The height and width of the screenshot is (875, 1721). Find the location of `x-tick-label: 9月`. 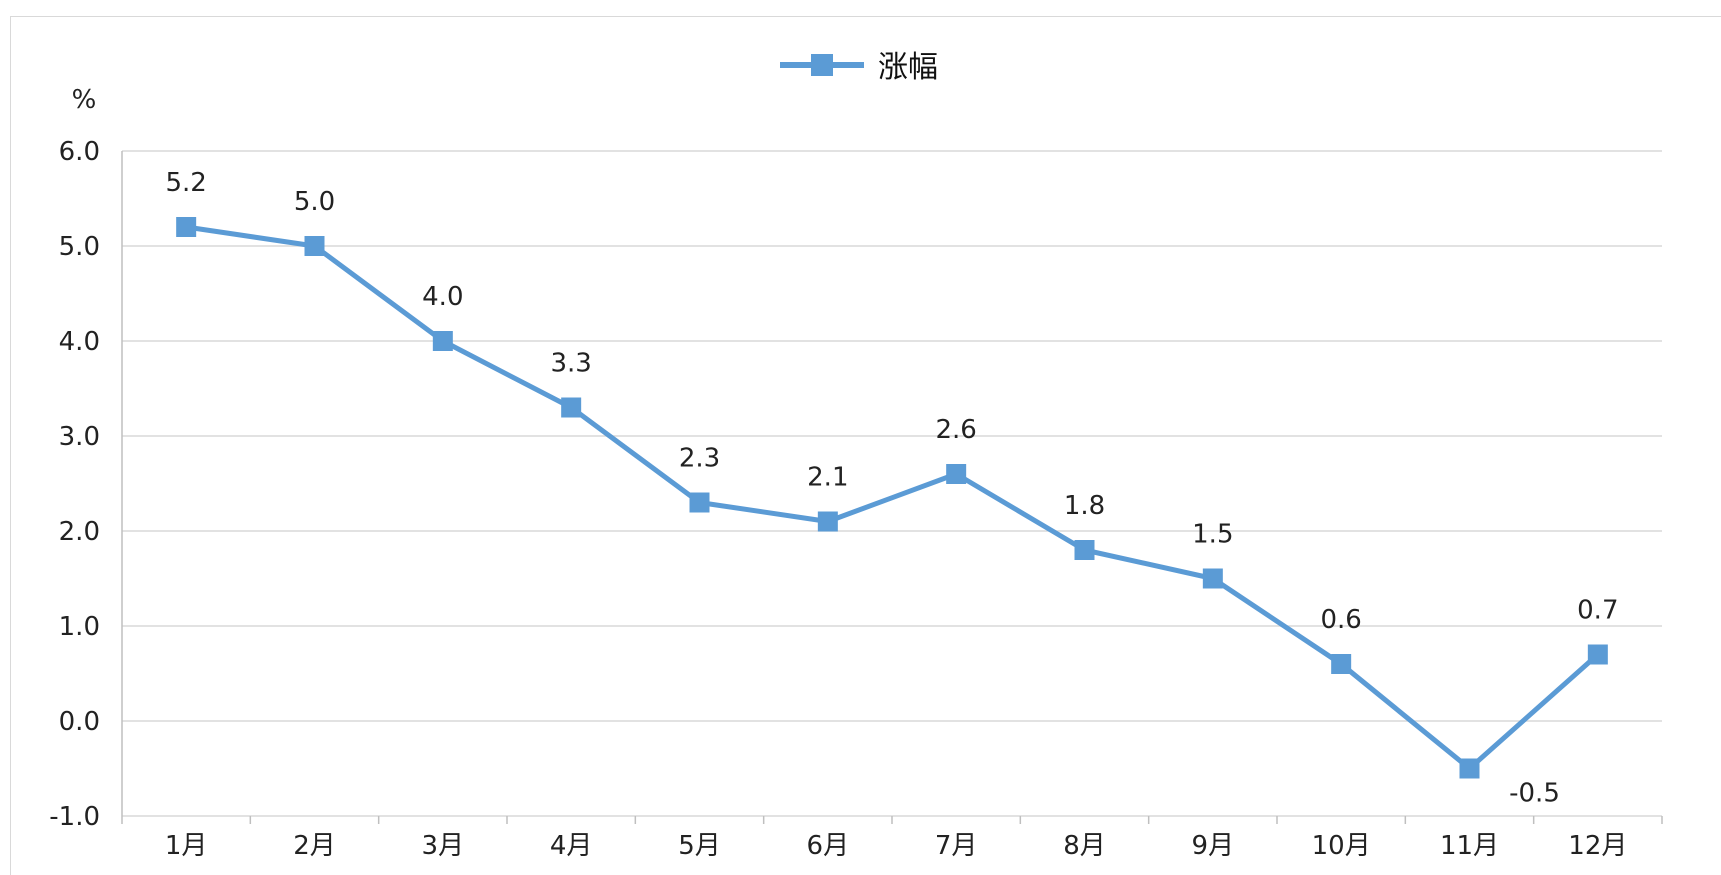

x-tick-label: 9月 is located at coordinates (1213, 846).